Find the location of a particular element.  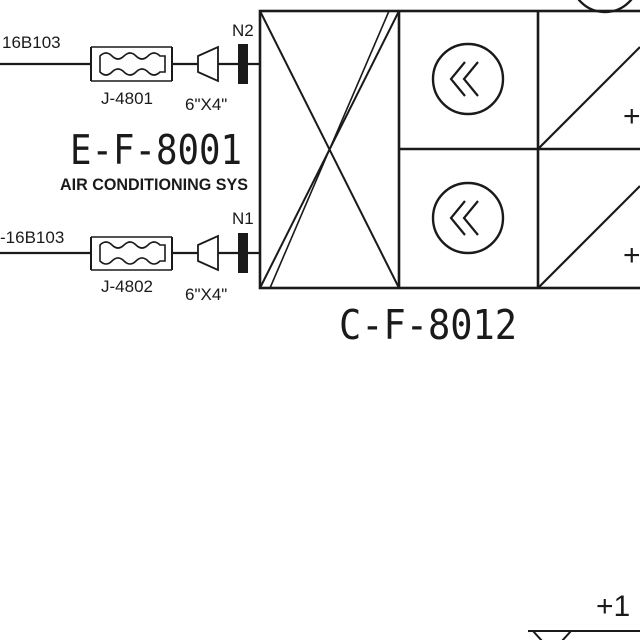

lower-joint-tag: J-4802 is located at coordinates (127, 286).